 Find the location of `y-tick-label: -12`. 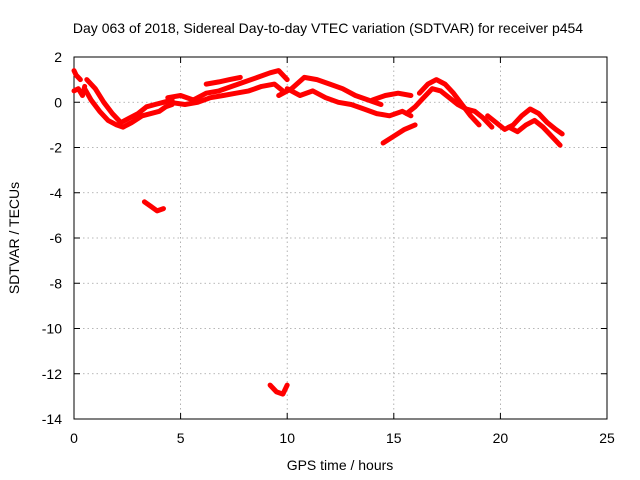

y-tick-label: -12 is located at coordinates (52, 374).